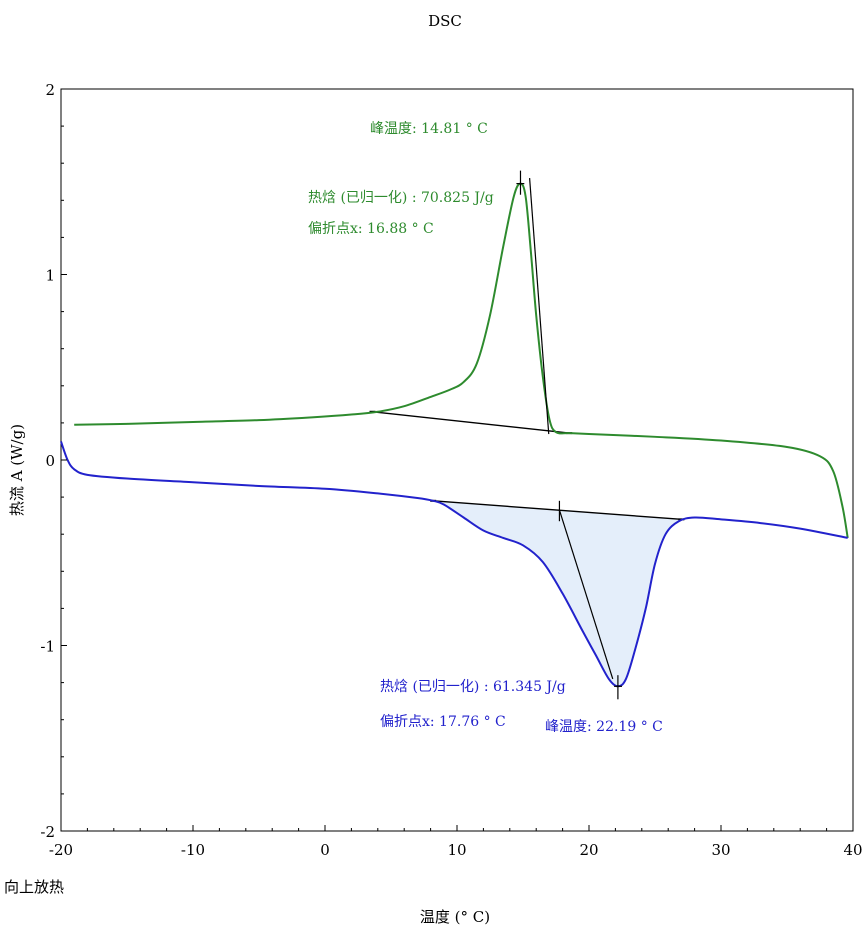 The image size is (867, 946). What do you see at coordinates (47, 832) in the screenshot?
I see `y-tick-label: -2` at bounding box center [47, 832].